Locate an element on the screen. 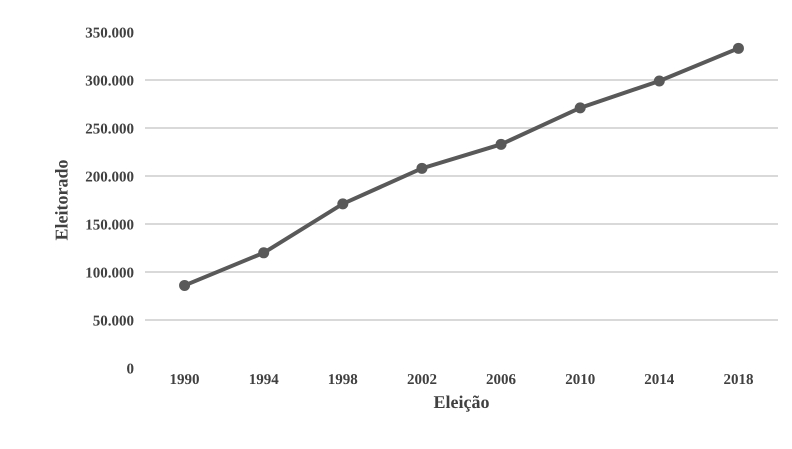 The width and height of the screenshot is (792, 449). y-tick-label: 0 is located at coordinates (130, 369).